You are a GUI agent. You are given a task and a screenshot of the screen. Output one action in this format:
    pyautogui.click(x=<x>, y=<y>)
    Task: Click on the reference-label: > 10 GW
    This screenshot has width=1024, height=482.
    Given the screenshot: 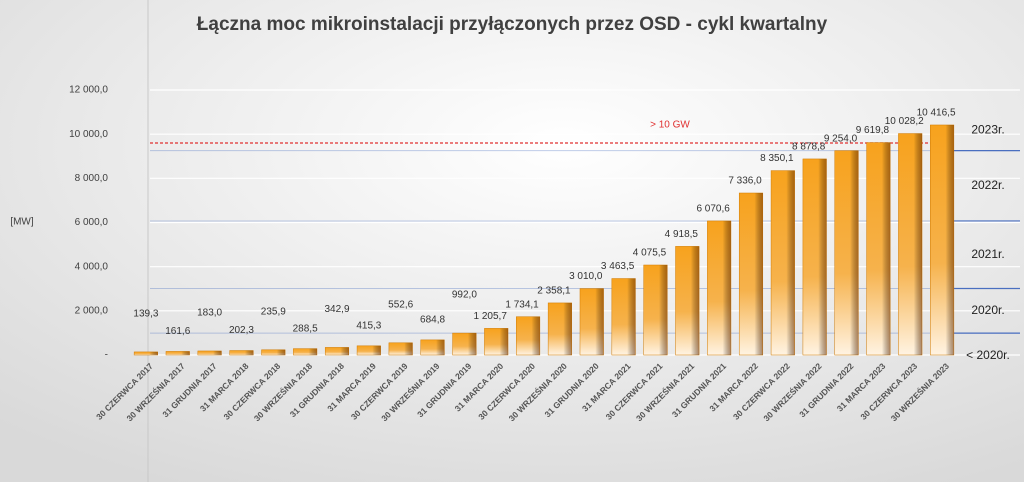 What is the action you would take?
    pyautogui.click(x=670, y=125)
    